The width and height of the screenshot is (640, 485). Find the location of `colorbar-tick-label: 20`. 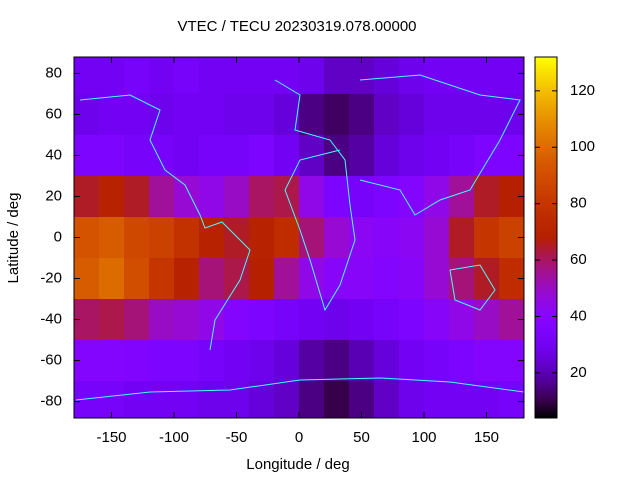

colorbar-tick-label: 20 is located at coordinates (578, 372).